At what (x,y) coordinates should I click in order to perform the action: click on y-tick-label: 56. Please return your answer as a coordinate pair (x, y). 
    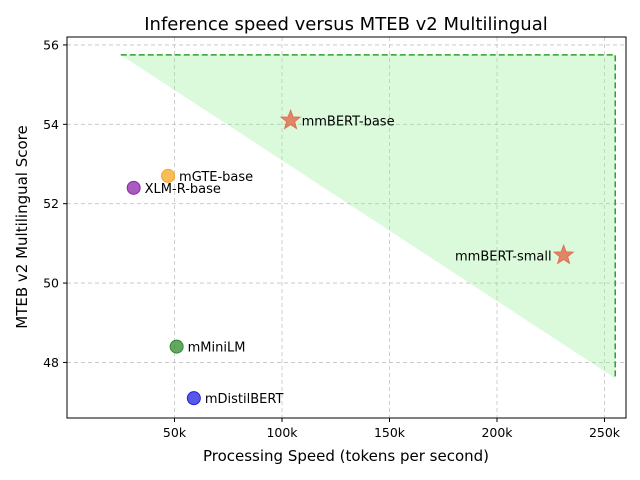
    Looking at the image, I should click on (51, 44).